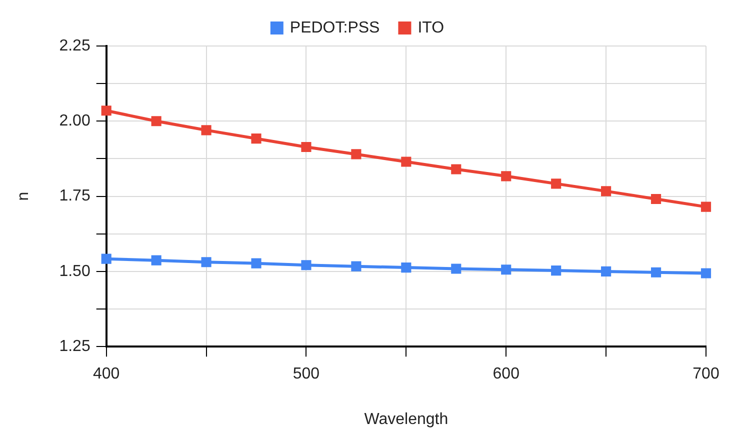 Image resolution: width=730 pixels, height=441 pixels. What do you see at coordinates (74, 121) in the screenshot?
I see `text: 2.00` at bounding box center [74, 121].